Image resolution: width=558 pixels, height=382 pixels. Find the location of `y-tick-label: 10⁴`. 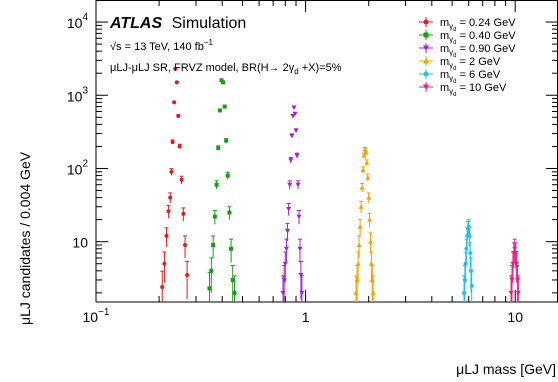

y-tick-label: 10⁴ is located at coordinates (78, 21).